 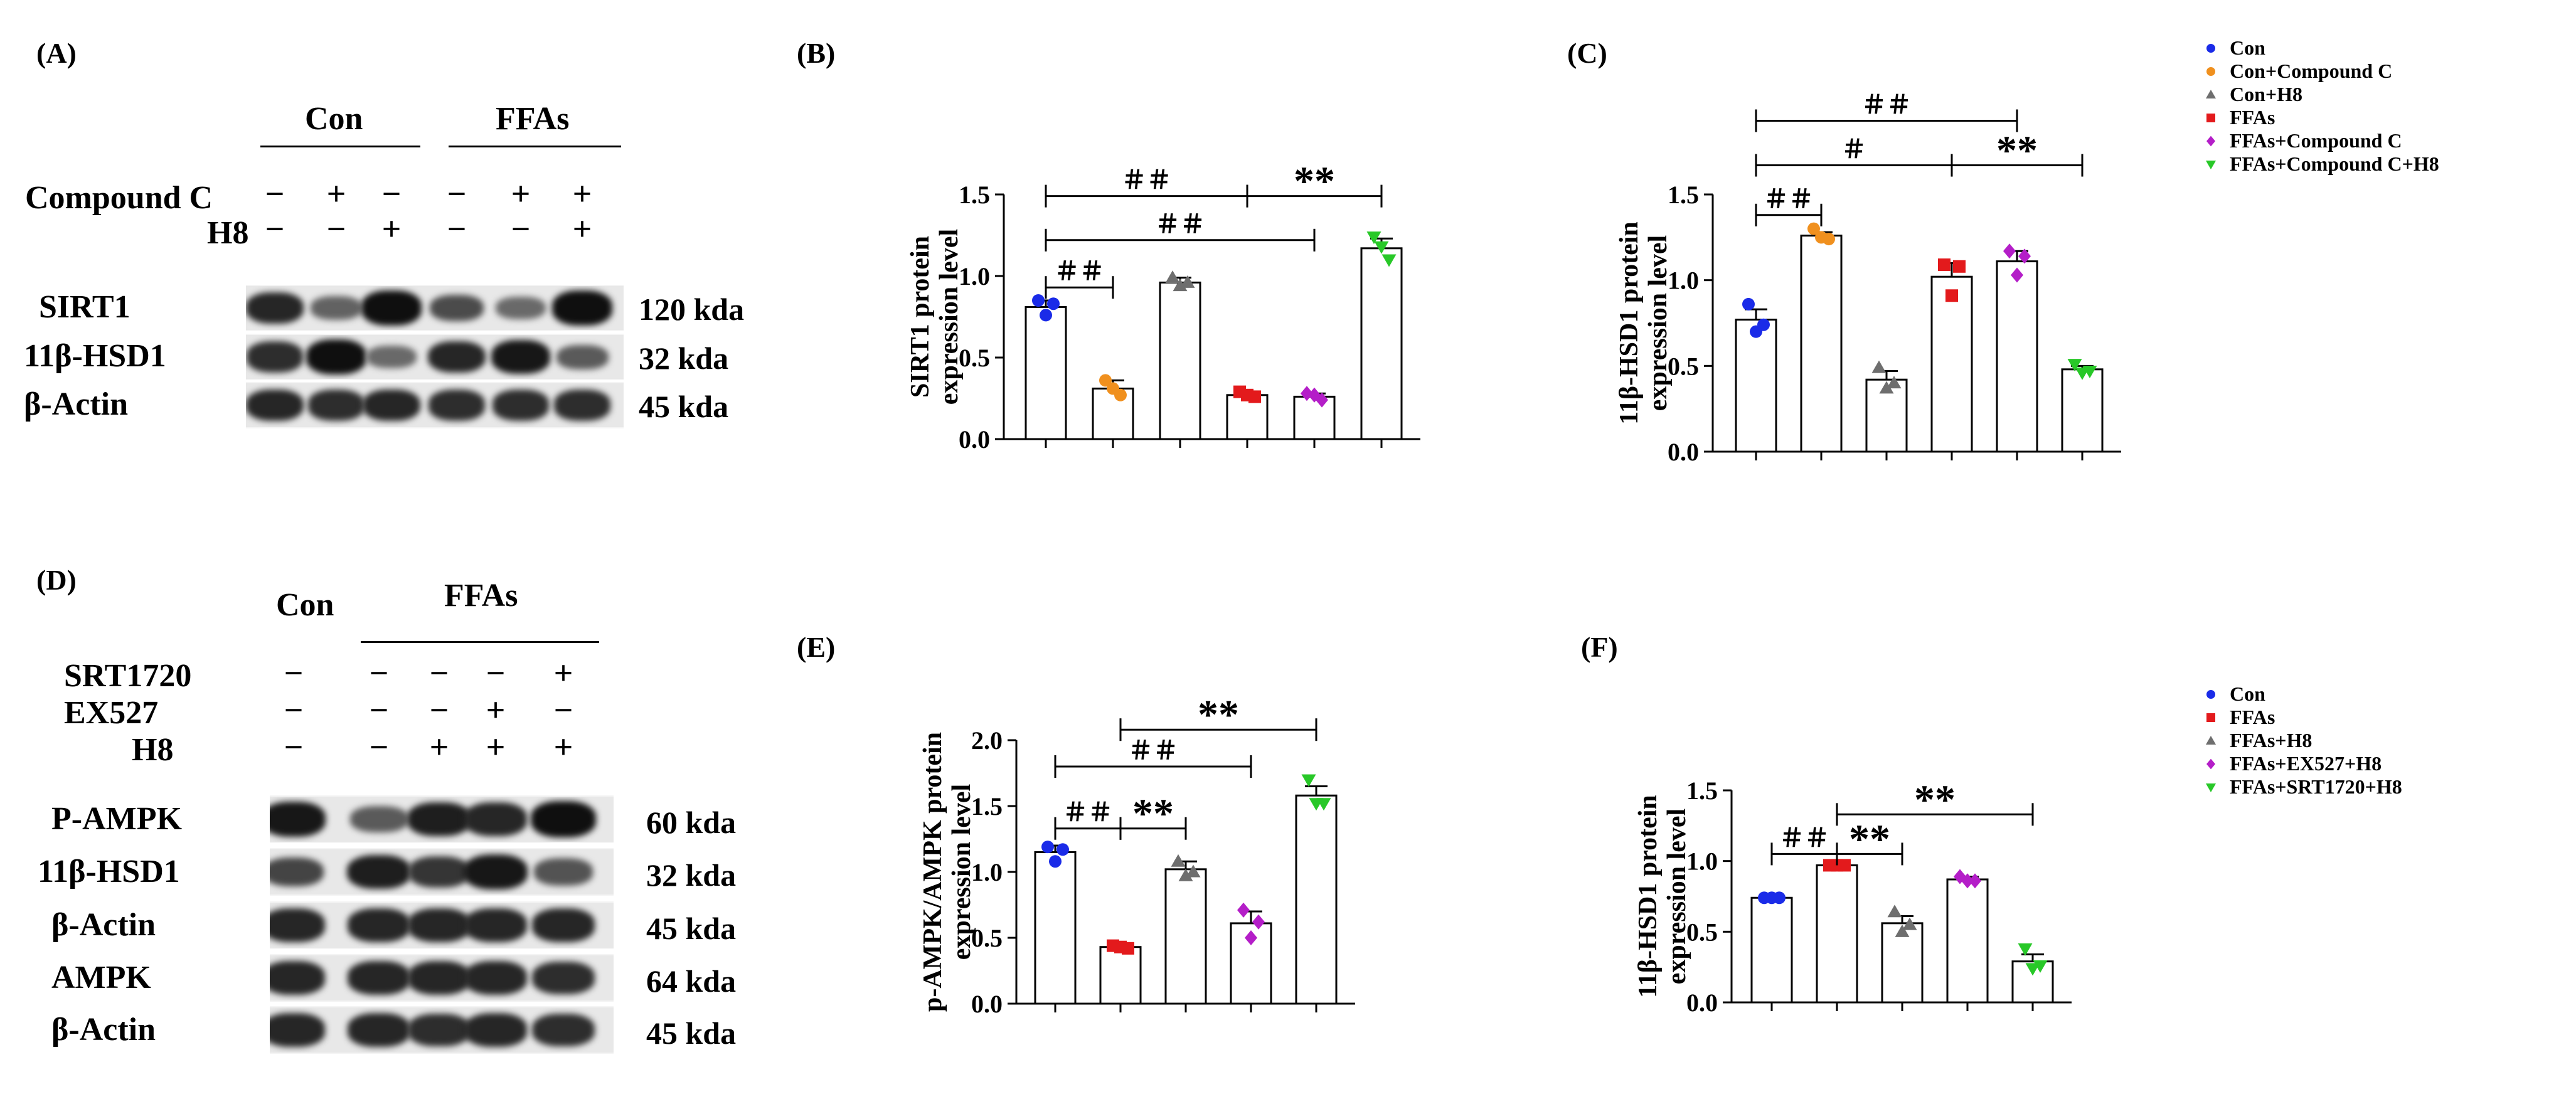 What do you see at coordinates (2271, 740) in the screenshot?
I see `legend-label: FFAs+H8` at bounding box center [2271, 740].